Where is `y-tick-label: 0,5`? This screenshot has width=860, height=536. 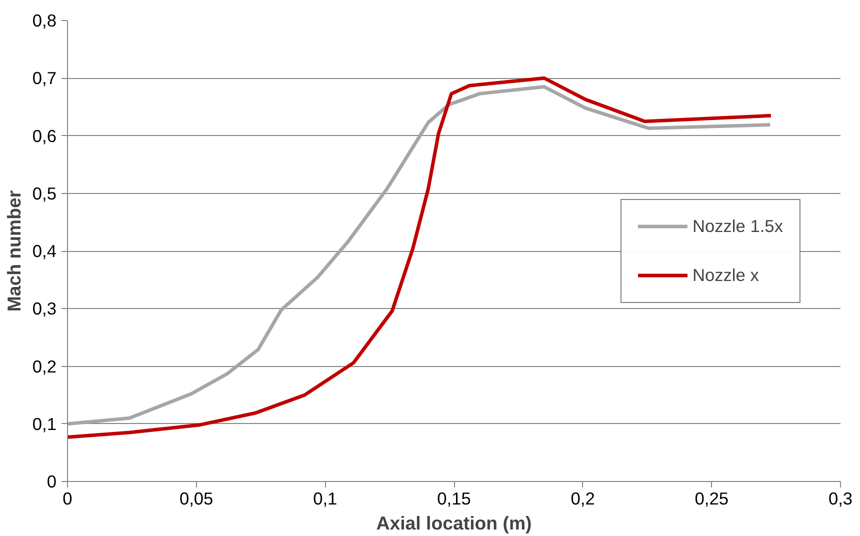
y-tick-label: 0,5 is located at coordinates (44, 193).